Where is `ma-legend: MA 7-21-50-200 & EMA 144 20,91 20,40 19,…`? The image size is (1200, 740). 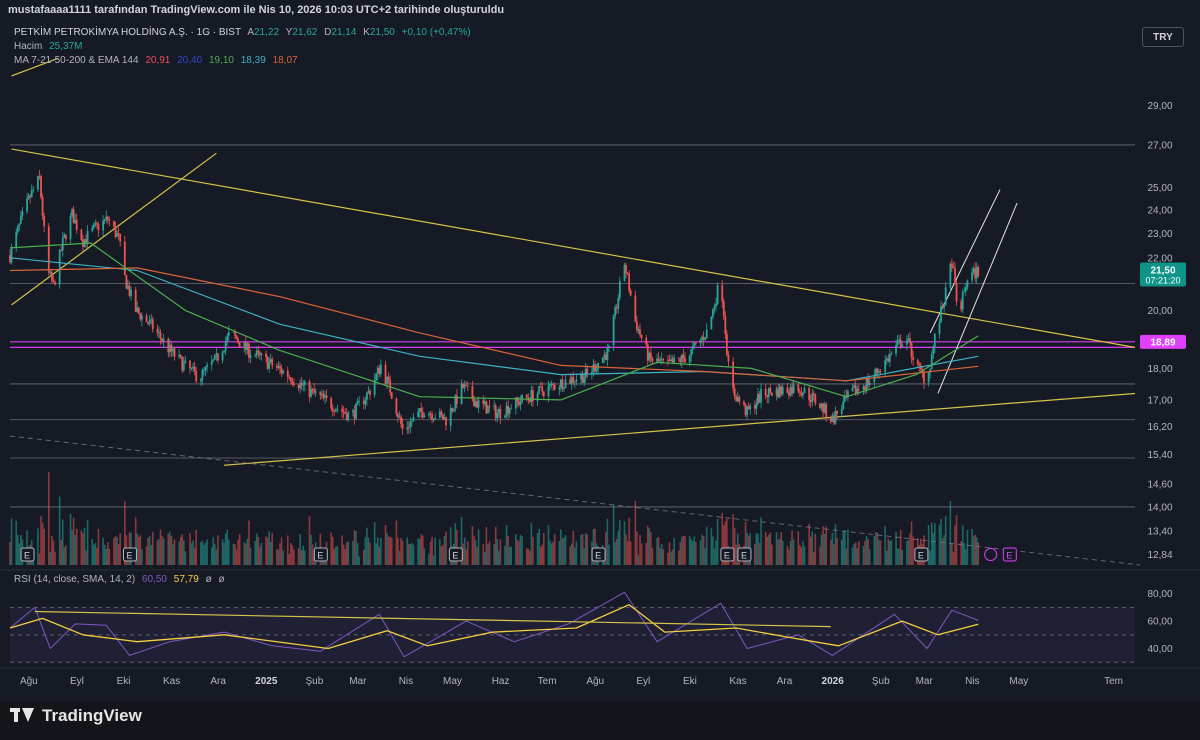 ma-legend: MA 7-21-50-200 & EMA 144 20,91 20,40 19,… is located at coordinates (158, 60).